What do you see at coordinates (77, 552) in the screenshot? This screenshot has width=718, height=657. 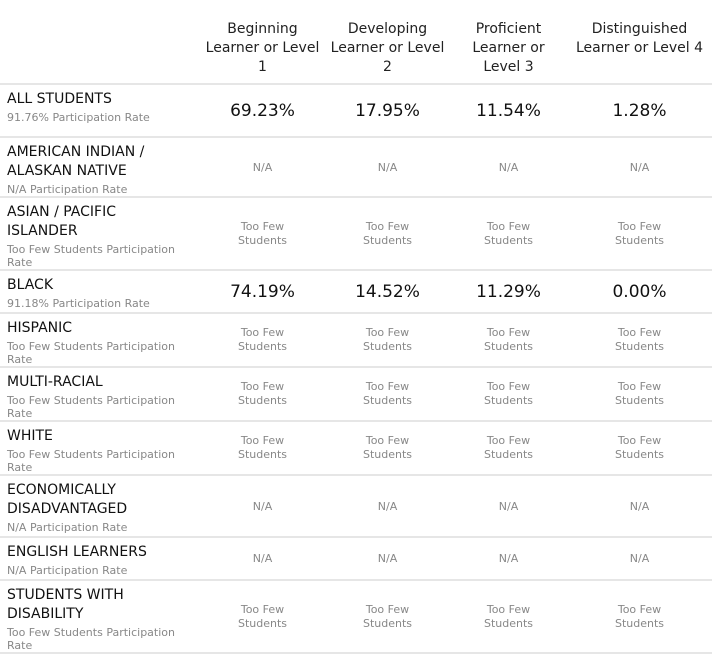 I see `group-name: ENGLISH LEARNERS` at bounding box center [77, 552].